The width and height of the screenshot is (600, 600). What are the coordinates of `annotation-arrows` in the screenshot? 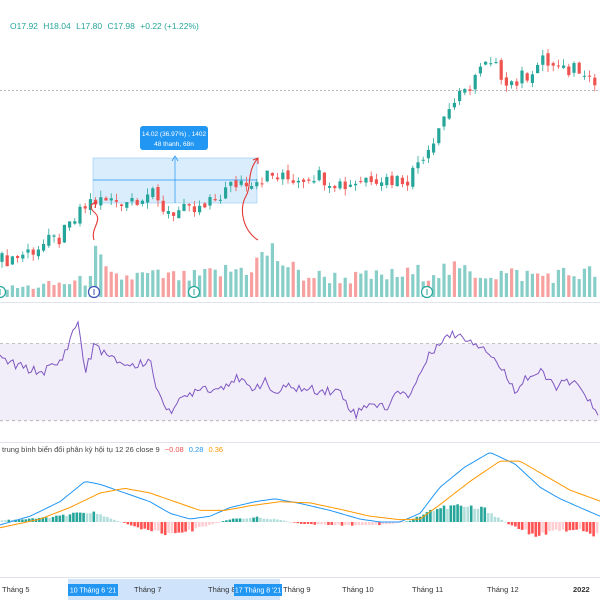 It's located at (174, 199).